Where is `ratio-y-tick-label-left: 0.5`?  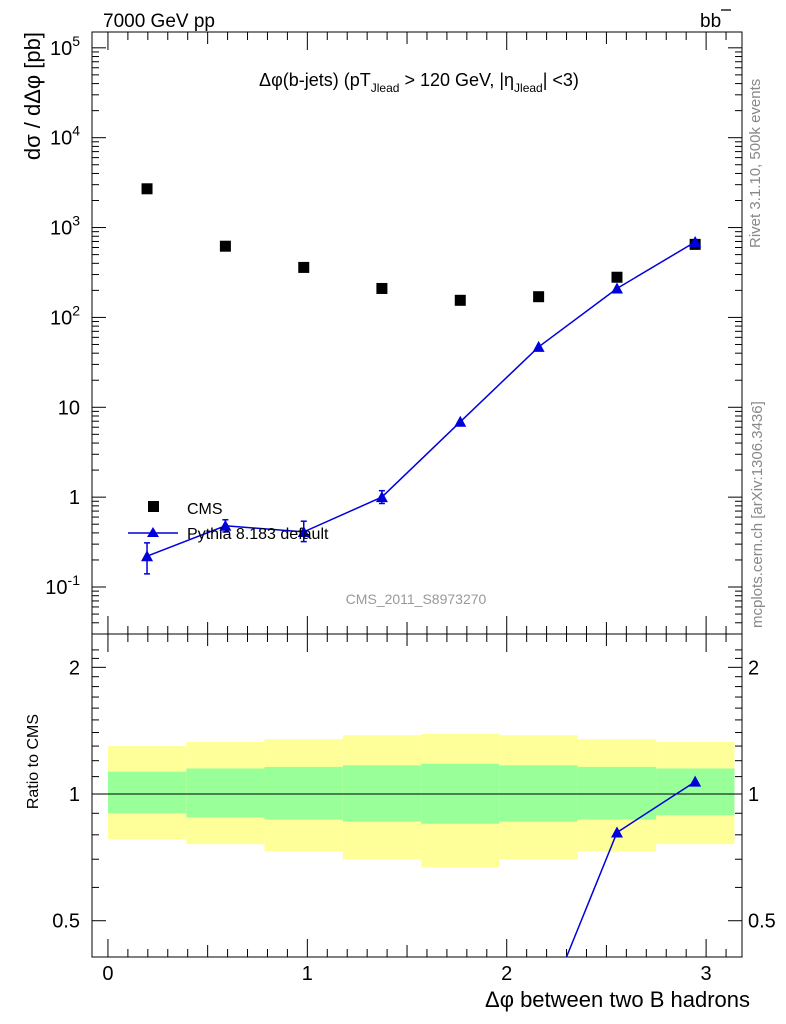
ratio-y-tick-label-left: 0.5 is located at coordinates (66, 922).